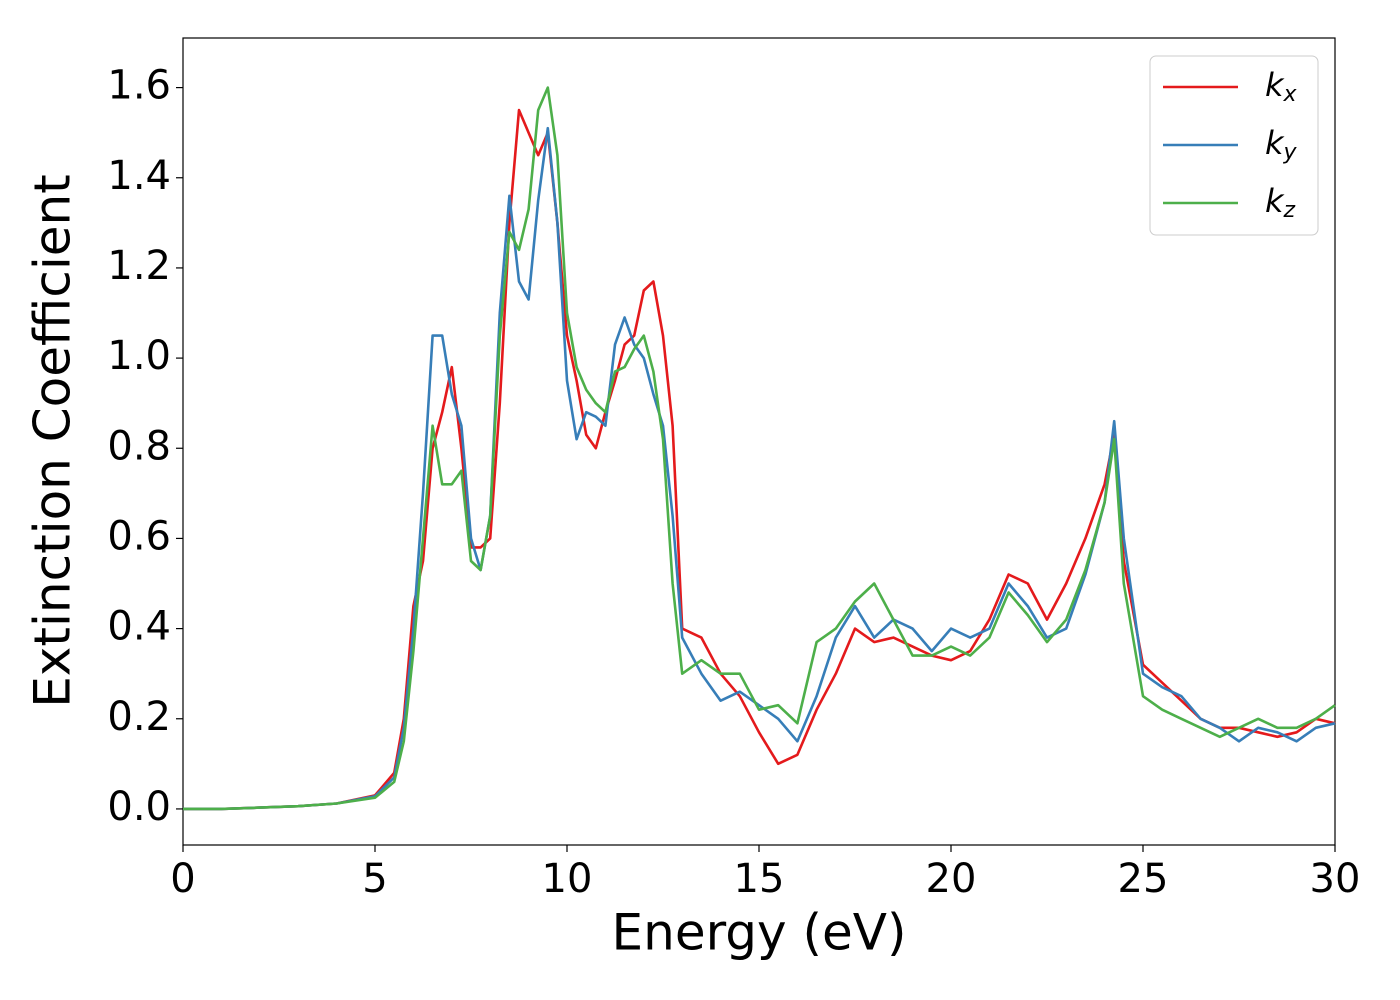  What do you see at coordinates (759, 879) in the screenshot?
I see `x-tick-label: 15` at bounding box center [759, 879].